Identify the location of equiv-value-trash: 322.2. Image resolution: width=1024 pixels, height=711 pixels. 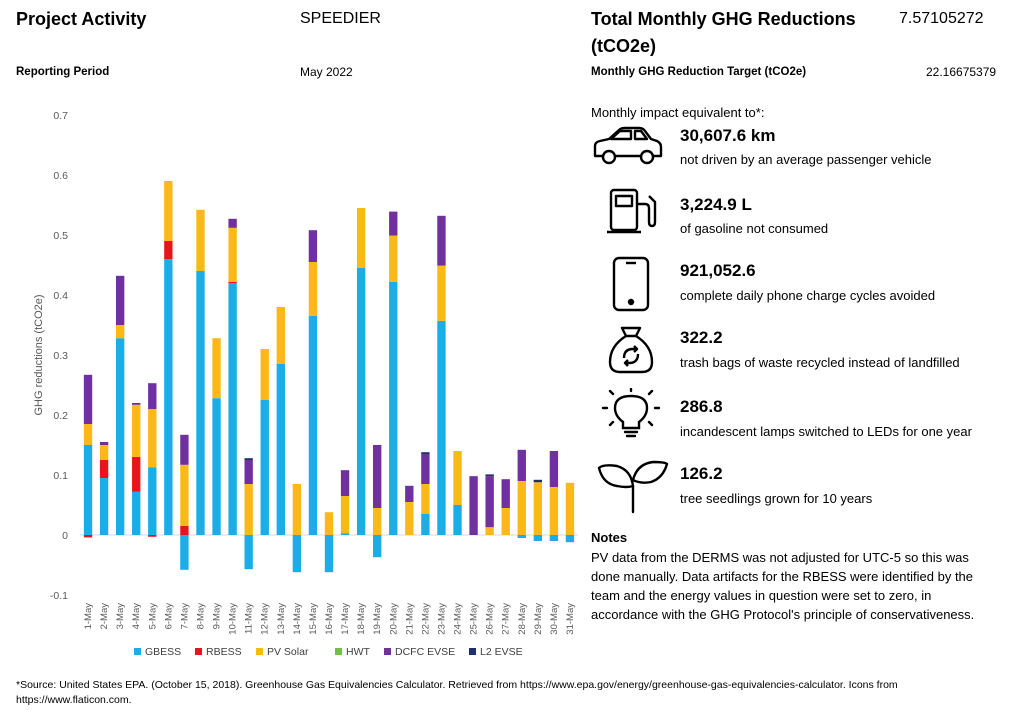
(701, 337).